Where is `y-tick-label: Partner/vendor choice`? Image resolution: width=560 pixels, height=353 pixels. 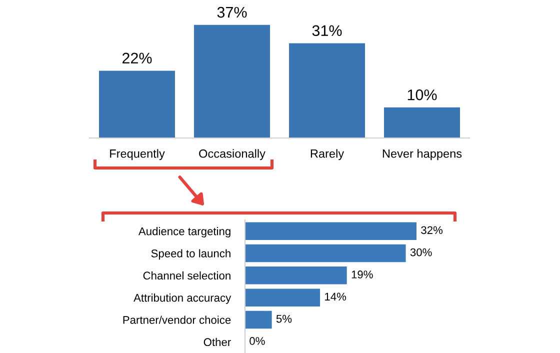 y-tick-label: Partner/vendor choice is located at coordinates (177, 320).